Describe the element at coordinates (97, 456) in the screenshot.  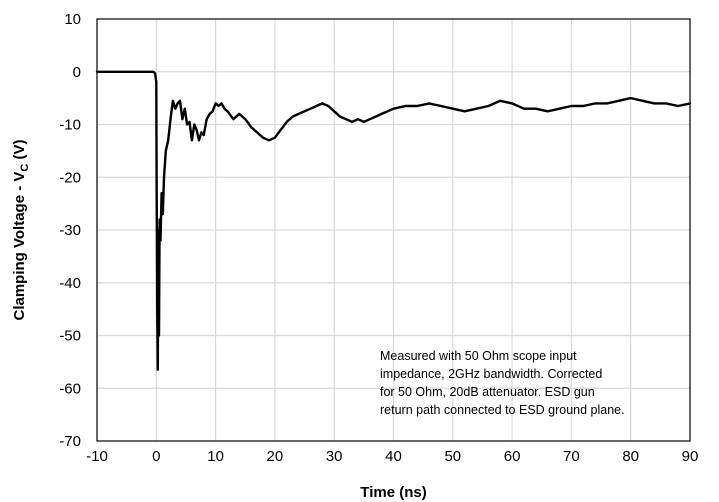
I see `x-tick-label: -10` at that location.